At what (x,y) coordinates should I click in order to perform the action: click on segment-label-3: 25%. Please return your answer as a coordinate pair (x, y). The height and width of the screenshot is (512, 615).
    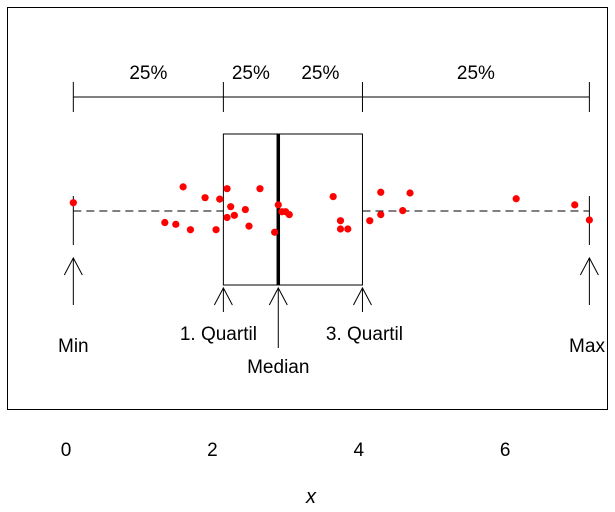
    Looking at the image, I should click on (476, 73).